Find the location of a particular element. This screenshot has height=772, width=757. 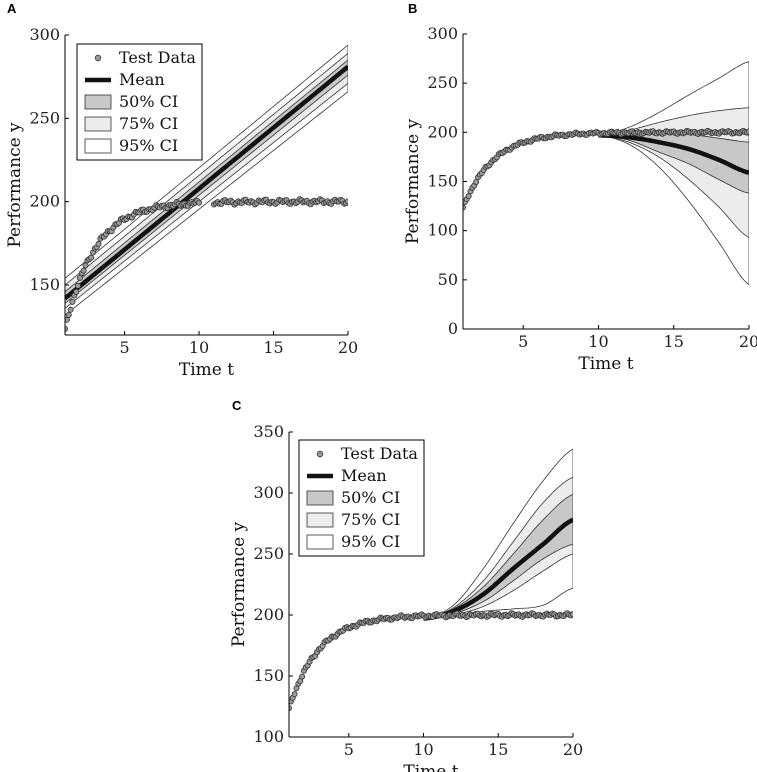

panel-letter: A is located at coordinates (12, 8).